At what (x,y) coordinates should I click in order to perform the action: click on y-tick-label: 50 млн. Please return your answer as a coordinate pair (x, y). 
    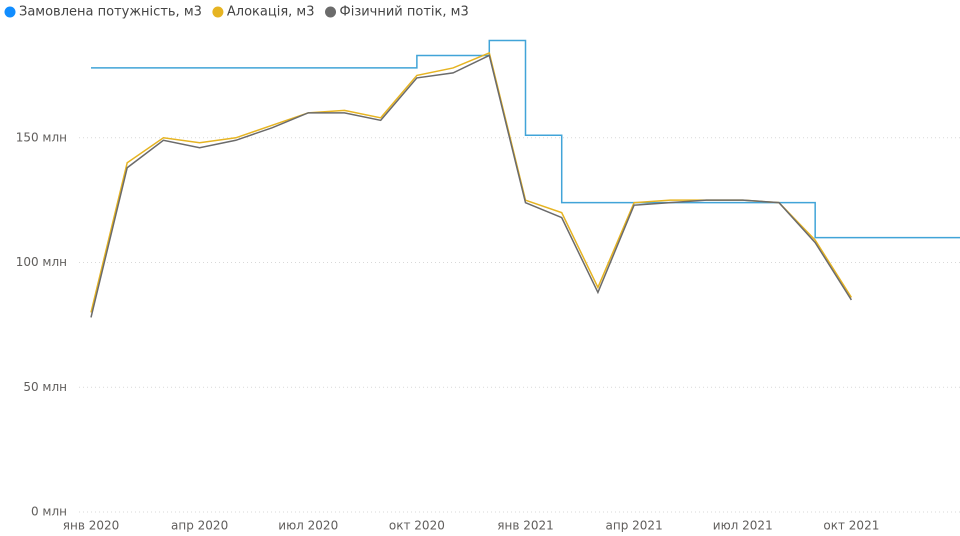
    Looking at the image, I should click on (45, 387).